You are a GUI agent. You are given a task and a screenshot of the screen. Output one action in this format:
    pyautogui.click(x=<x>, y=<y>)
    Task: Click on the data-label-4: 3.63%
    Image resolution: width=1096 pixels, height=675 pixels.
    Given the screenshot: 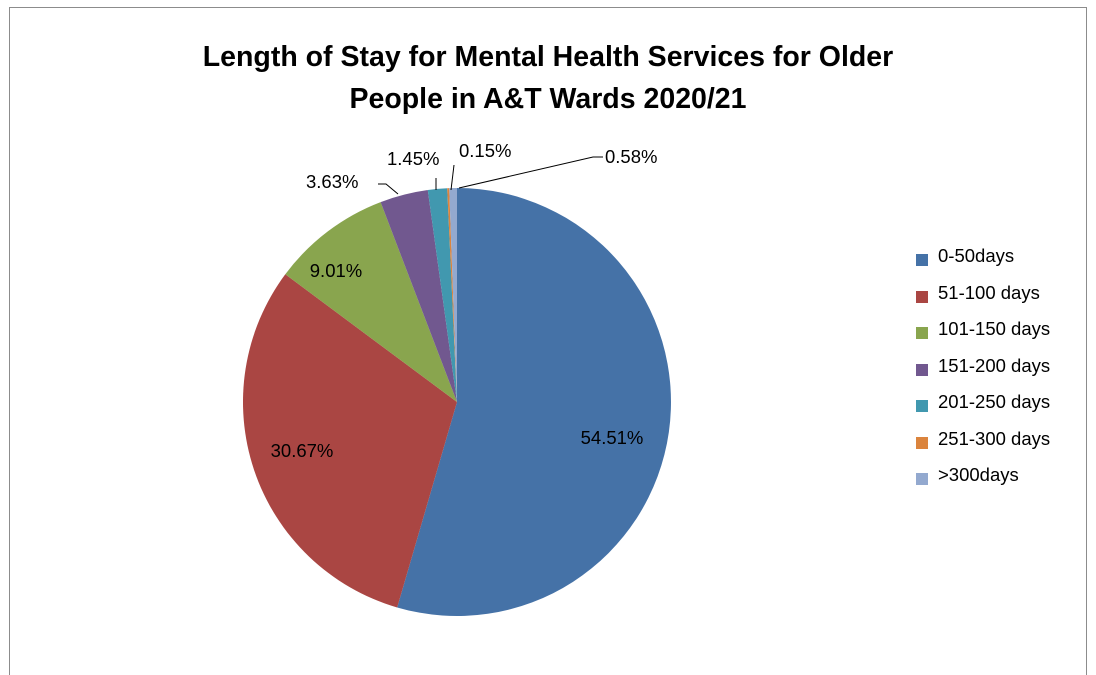 What is the action you would take?
    pyautogui.click(x=332, y=181)
    